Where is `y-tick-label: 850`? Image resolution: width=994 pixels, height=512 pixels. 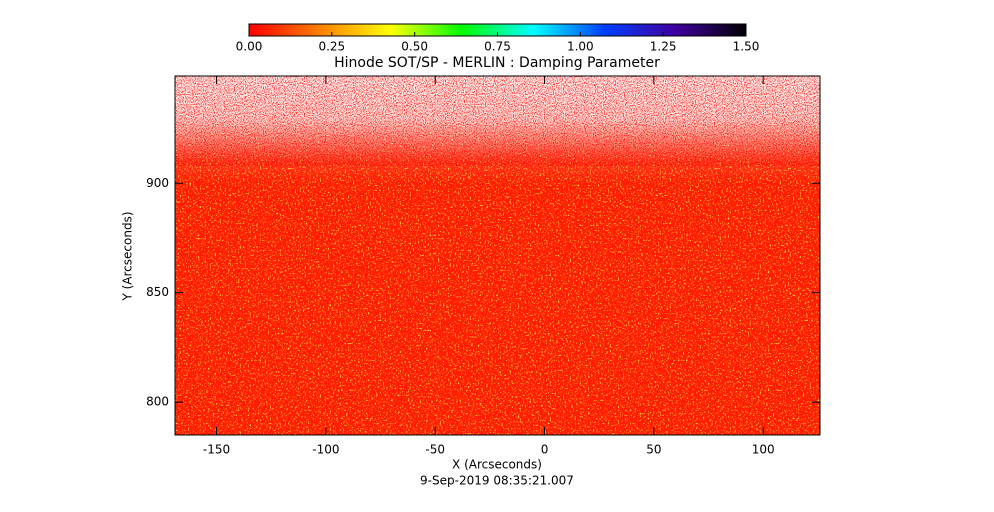 y-tick-label: 850 is located at coordinates (157, 292).